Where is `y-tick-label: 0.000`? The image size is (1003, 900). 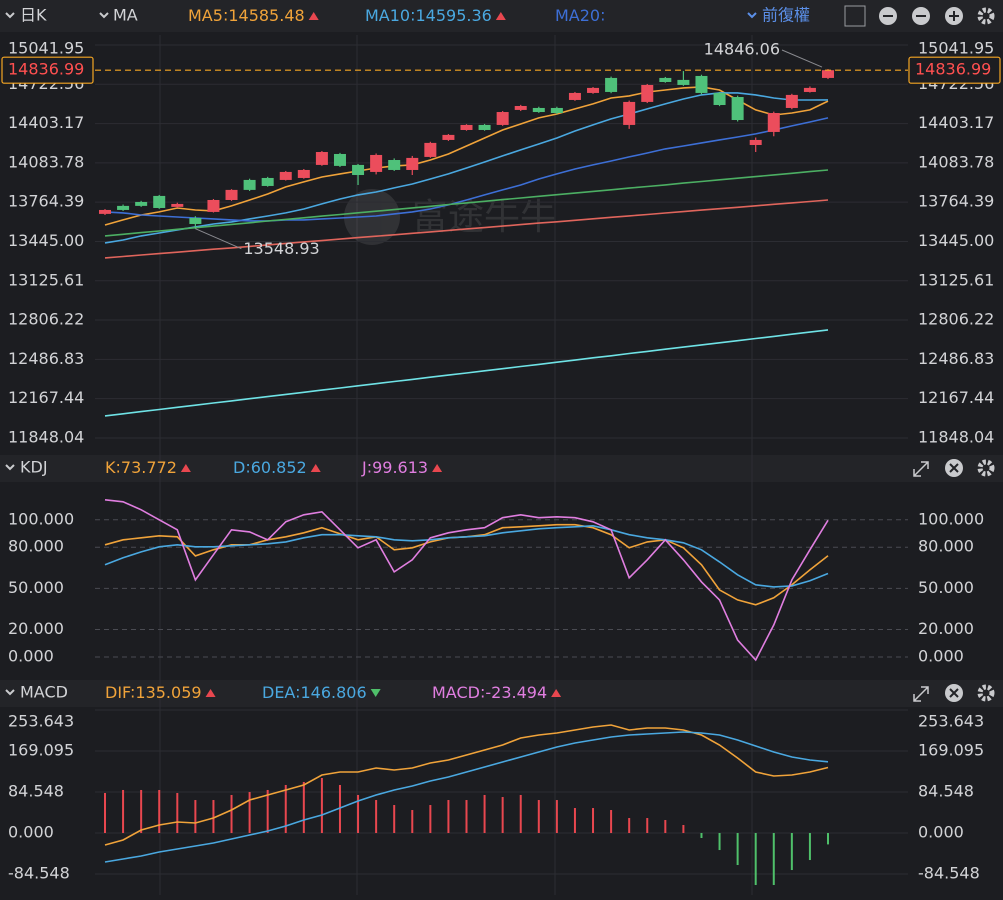 y-tick-label: 0.000 is located at coordinates (941, 655).